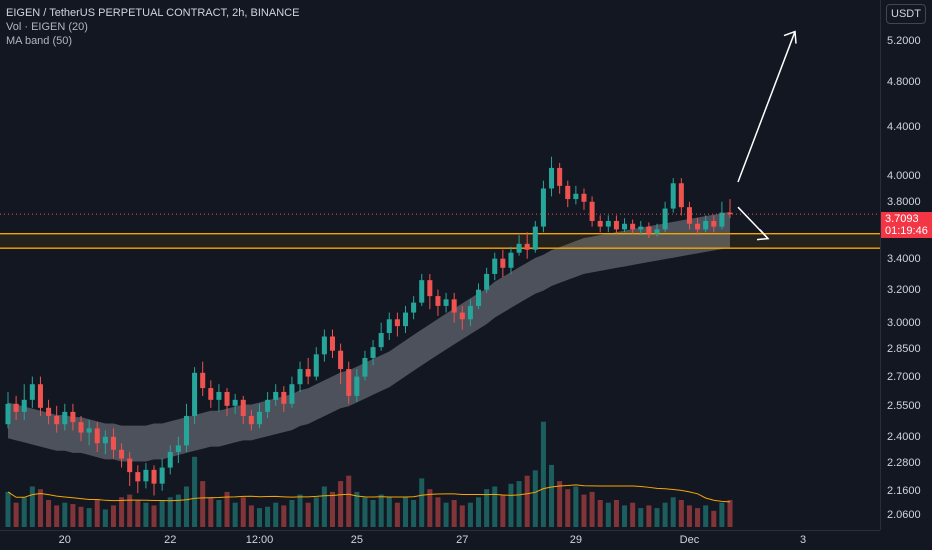 The height and width of the screenshot is (550, 932). What do you see at coordinates (904, 201) in the screenshot?
I see `price-tick-label: 3.8000` at bounding box center [904, 201].